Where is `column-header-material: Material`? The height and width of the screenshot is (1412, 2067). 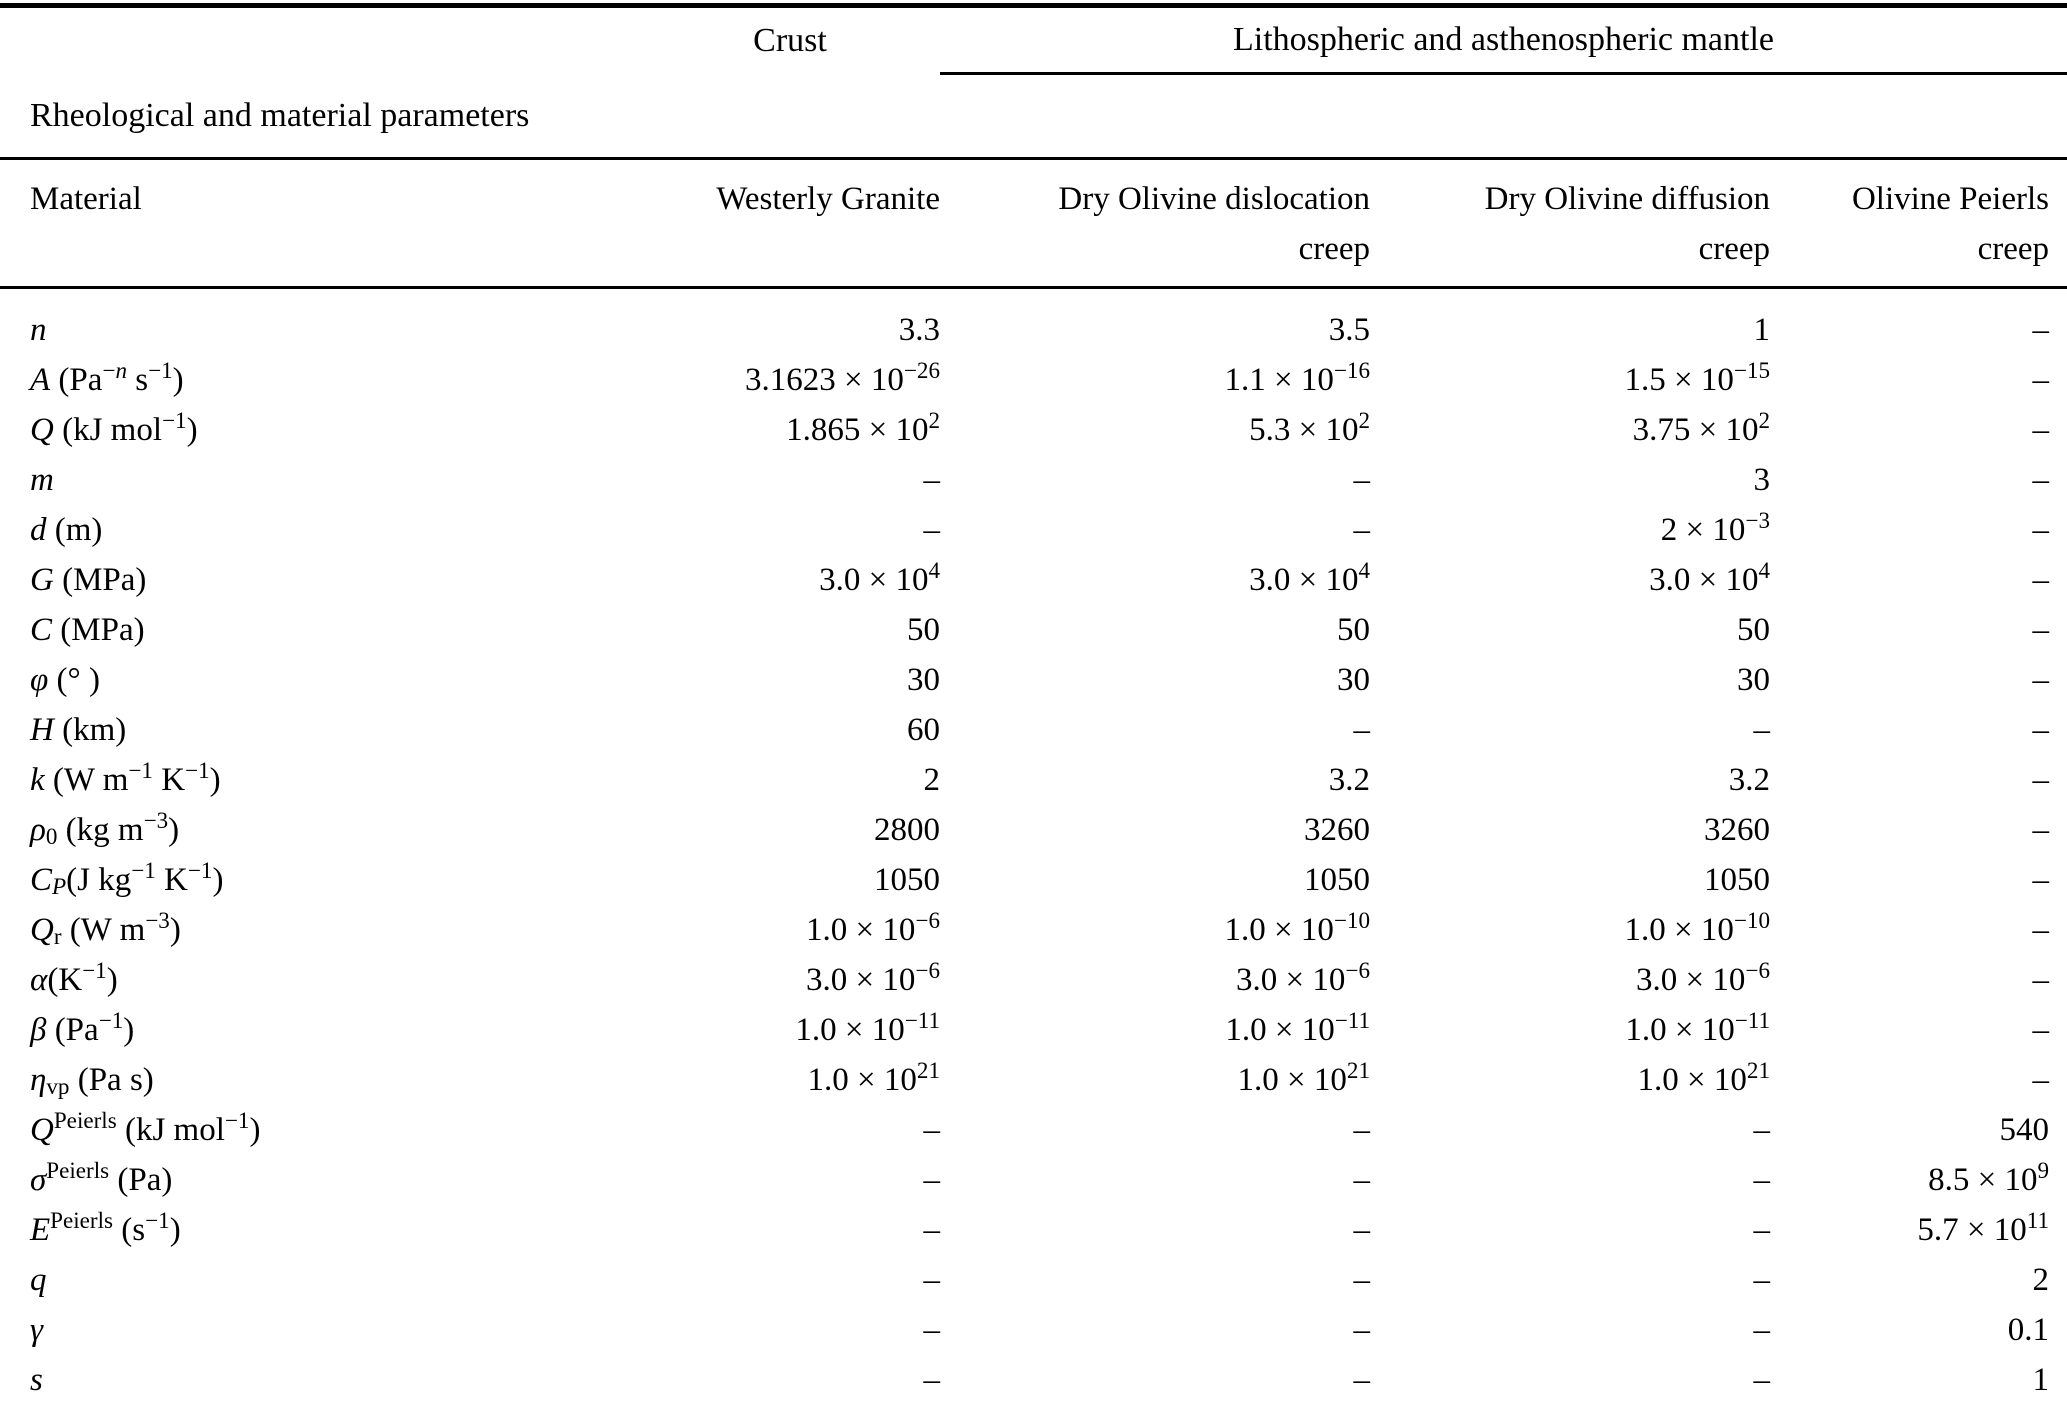 column-header-material: Material is located at coordinates (320, 223).